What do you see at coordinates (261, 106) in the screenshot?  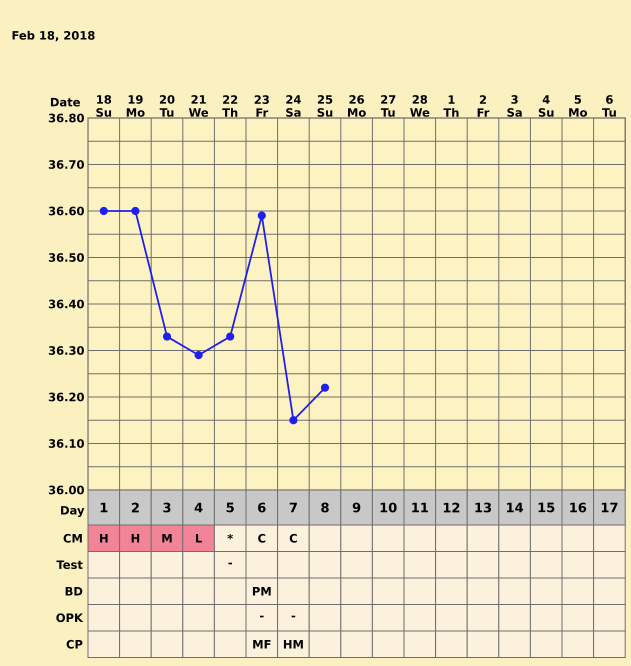 I see `x-tick-label: 23 Fr` at bounding box center [261, 106].